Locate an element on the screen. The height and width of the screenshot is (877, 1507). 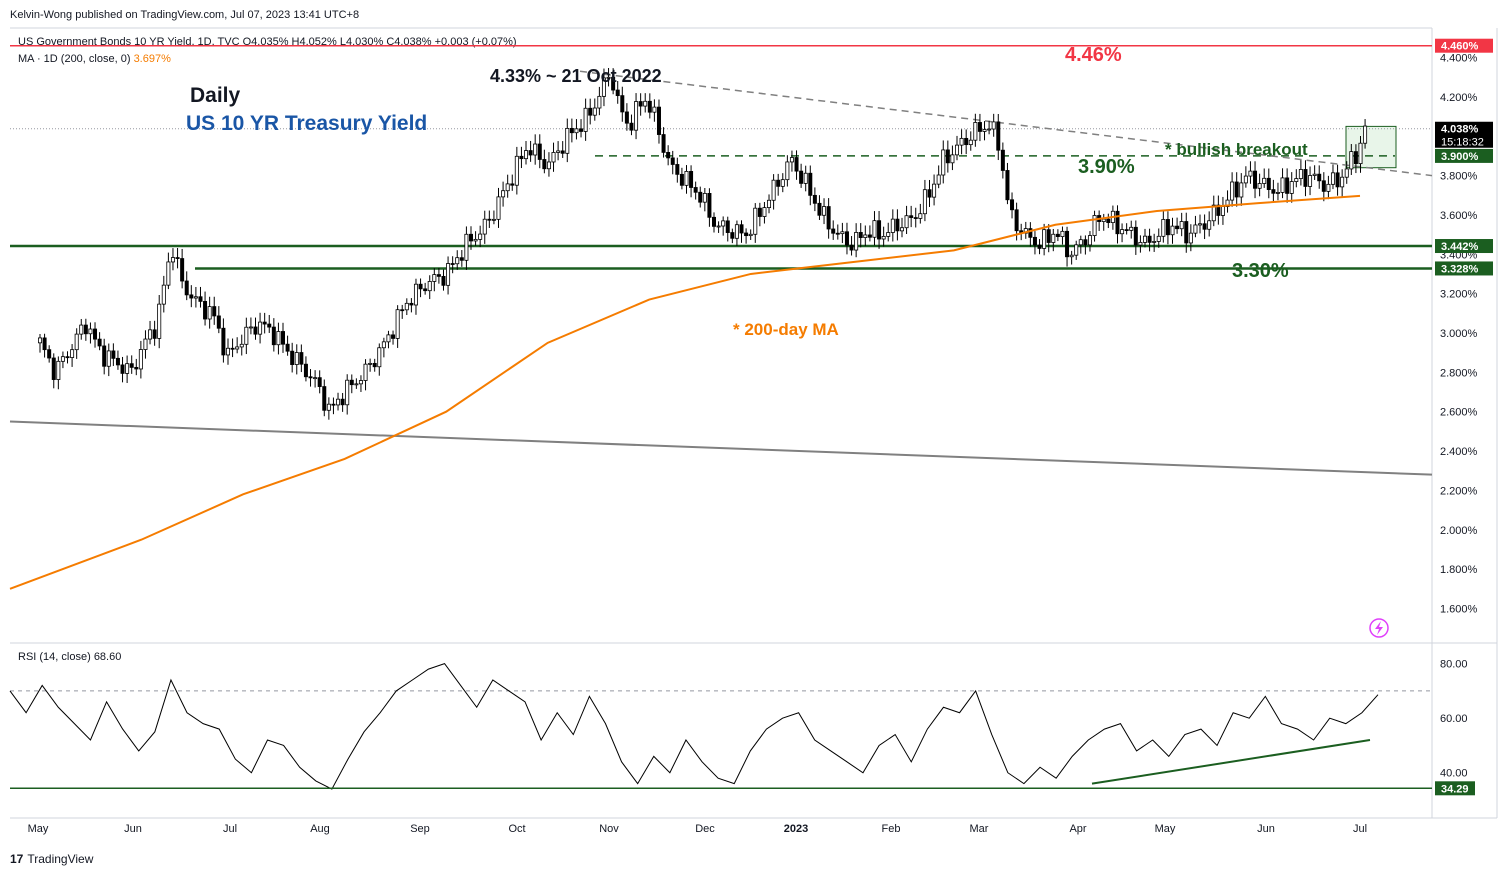
ma-legend: MA · 1D (200, close, 0) 3.697% is located at coordinates (94, 59).